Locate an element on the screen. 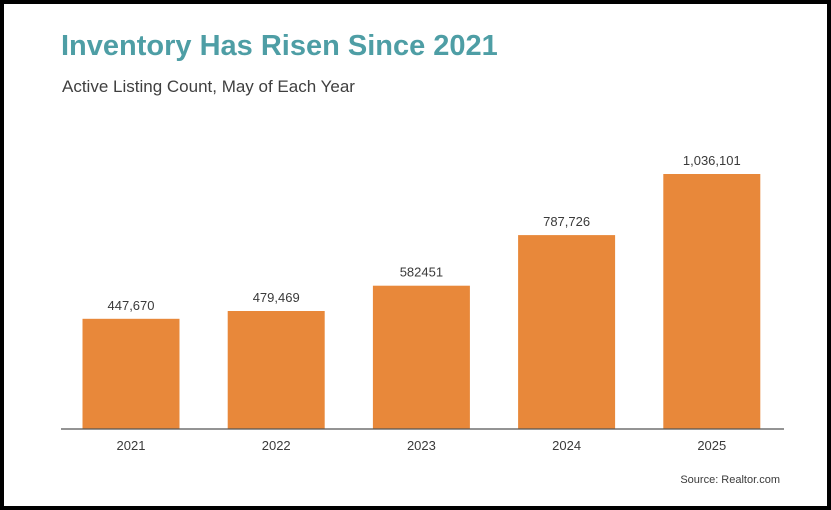  data-label-2021: 447,670 is located at coordinates (131, 305).